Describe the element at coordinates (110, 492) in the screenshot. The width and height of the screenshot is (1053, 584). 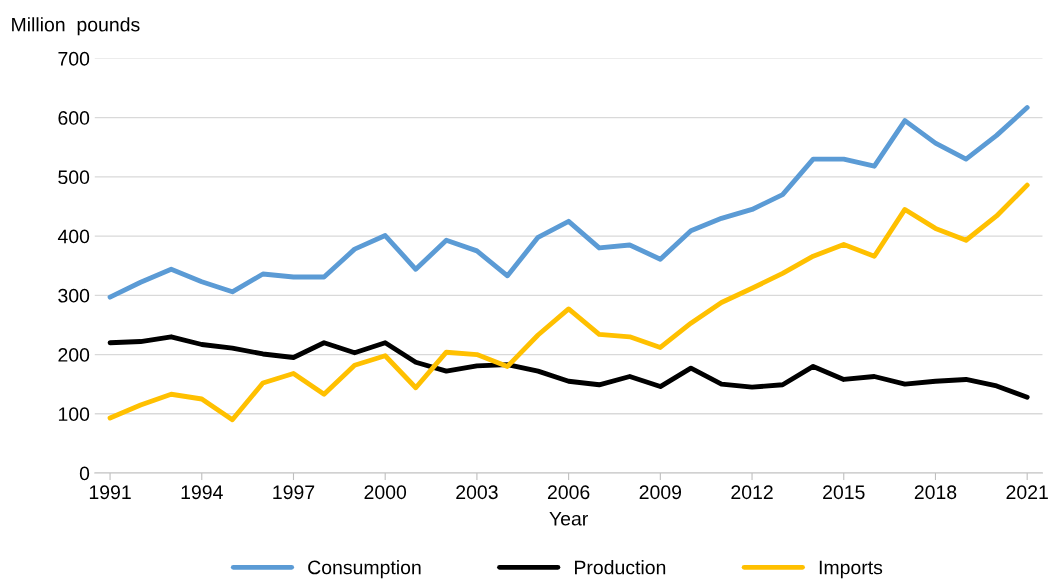
I see `x-tick-label: 1991` at that location.